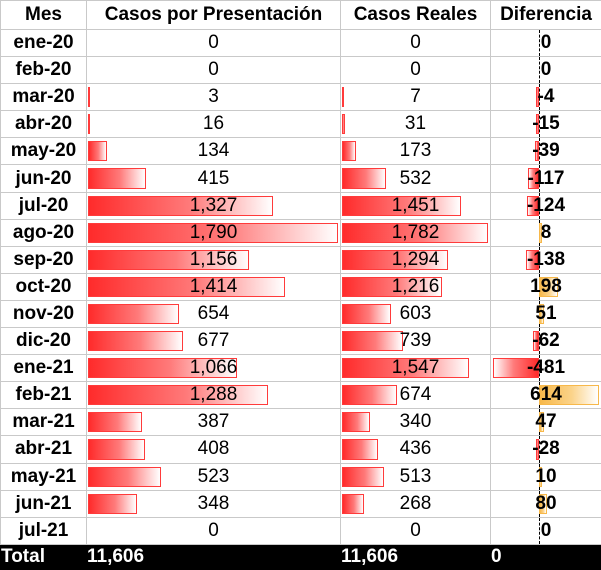  What do you see at coordinates (546, 476) in the screenshot?
I see `cell-diferencia: 10` at bounding box center [546, 476].